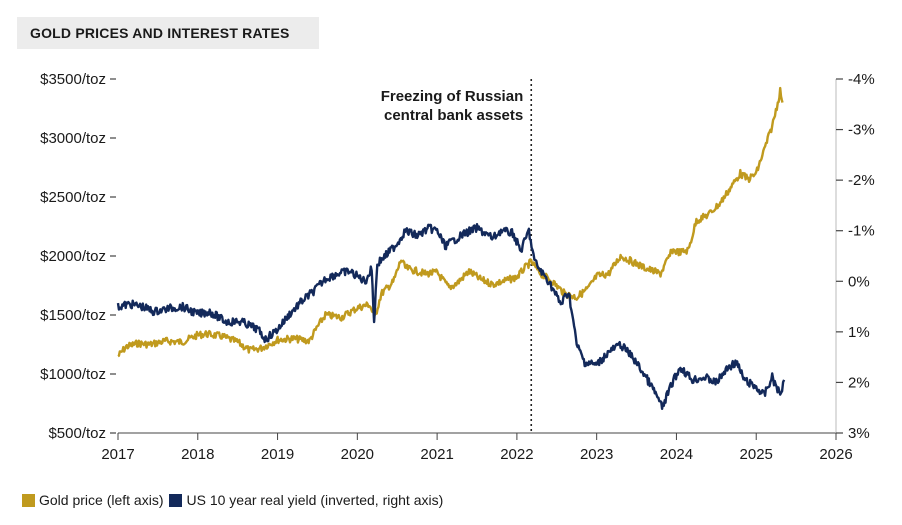 The height and width of the screenshot is (525, 902). I want to click on x-tick-label: 2018, so click(197, 454).